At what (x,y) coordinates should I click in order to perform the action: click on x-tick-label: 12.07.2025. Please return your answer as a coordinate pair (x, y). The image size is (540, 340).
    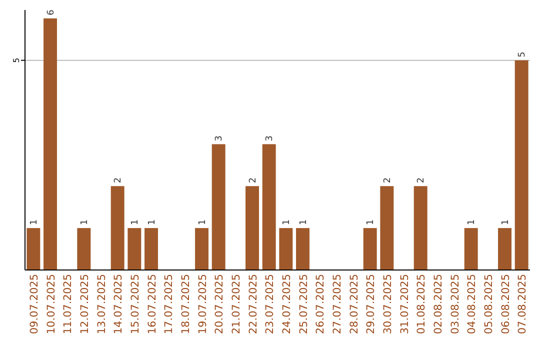
    Looking at the image, I should click on (84, 304).